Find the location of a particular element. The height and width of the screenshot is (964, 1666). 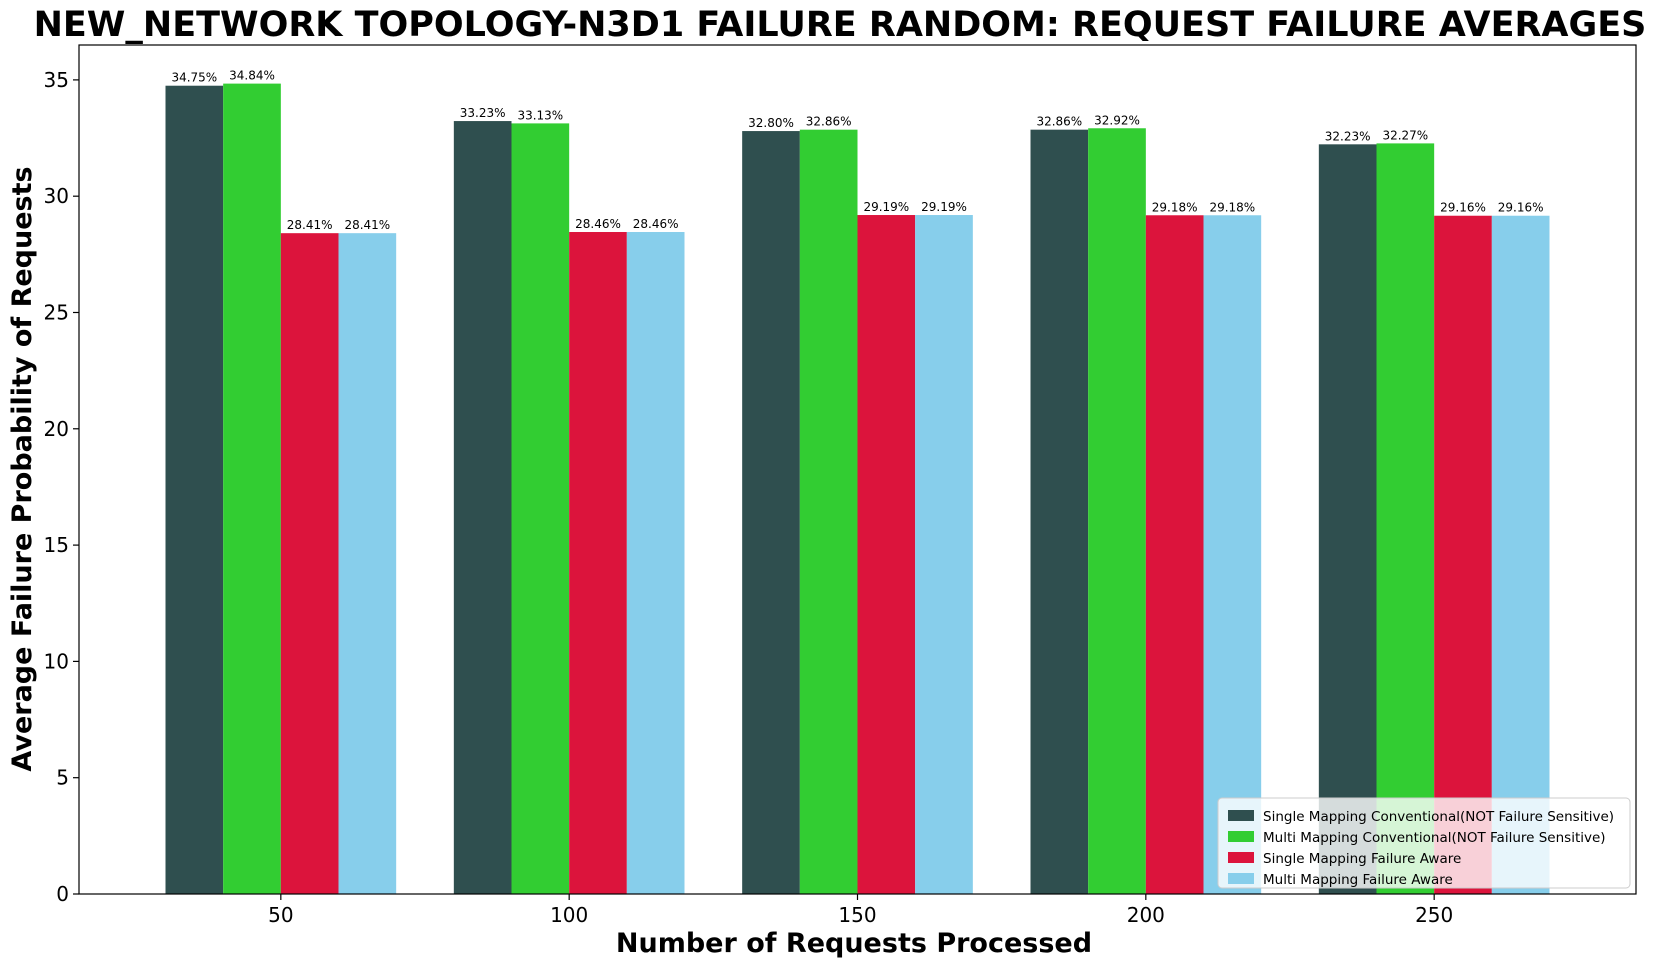

y-tick-label: 25 is located at coordinates (56, 312).